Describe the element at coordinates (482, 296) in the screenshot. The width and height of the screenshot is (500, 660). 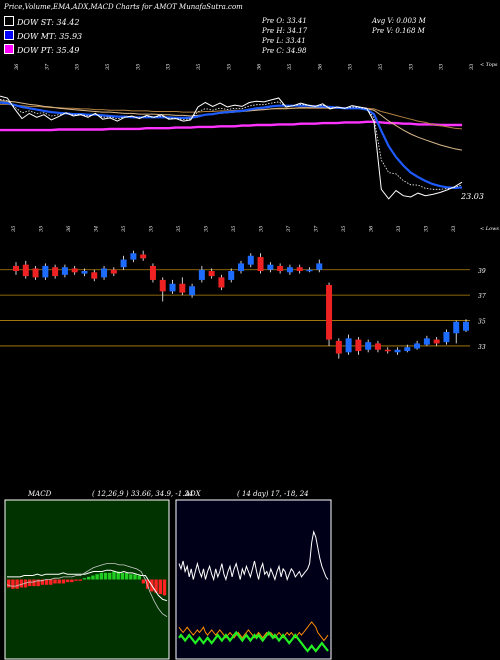
I see `price-tick-label: 37` at that location.